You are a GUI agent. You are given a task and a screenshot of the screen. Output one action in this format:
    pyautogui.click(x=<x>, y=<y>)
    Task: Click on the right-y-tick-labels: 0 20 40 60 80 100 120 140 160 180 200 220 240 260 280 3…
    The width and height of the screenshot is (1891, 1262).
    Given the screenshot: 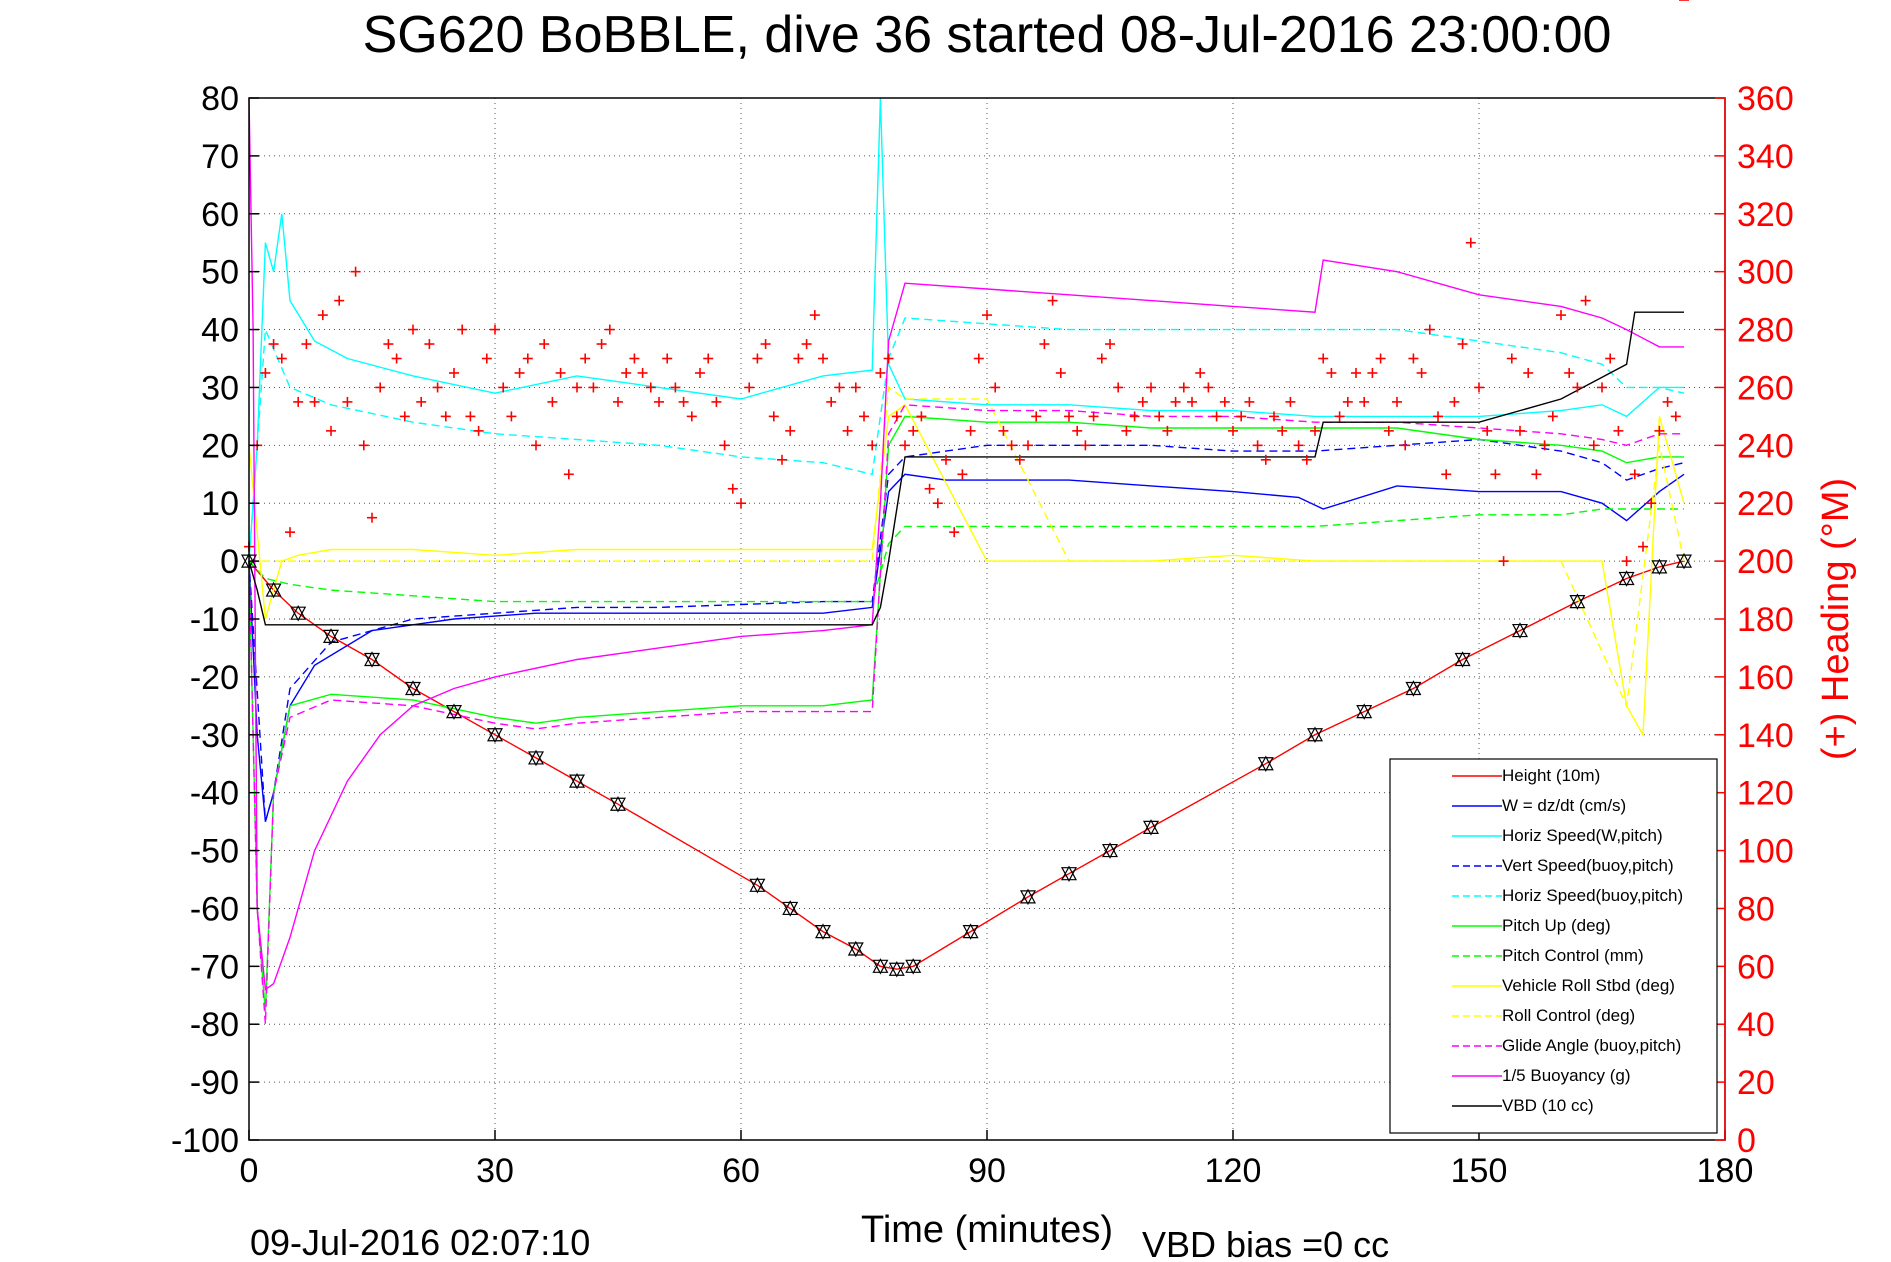 What is the action you would take?
    pyautogui.click(x=1754, y=620)
    